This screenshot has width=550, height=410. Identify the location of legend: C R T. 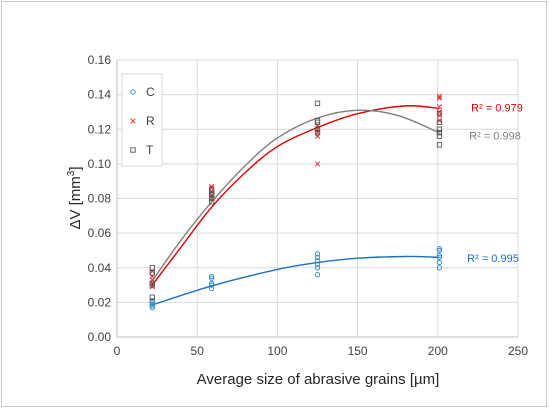
(142, 120).